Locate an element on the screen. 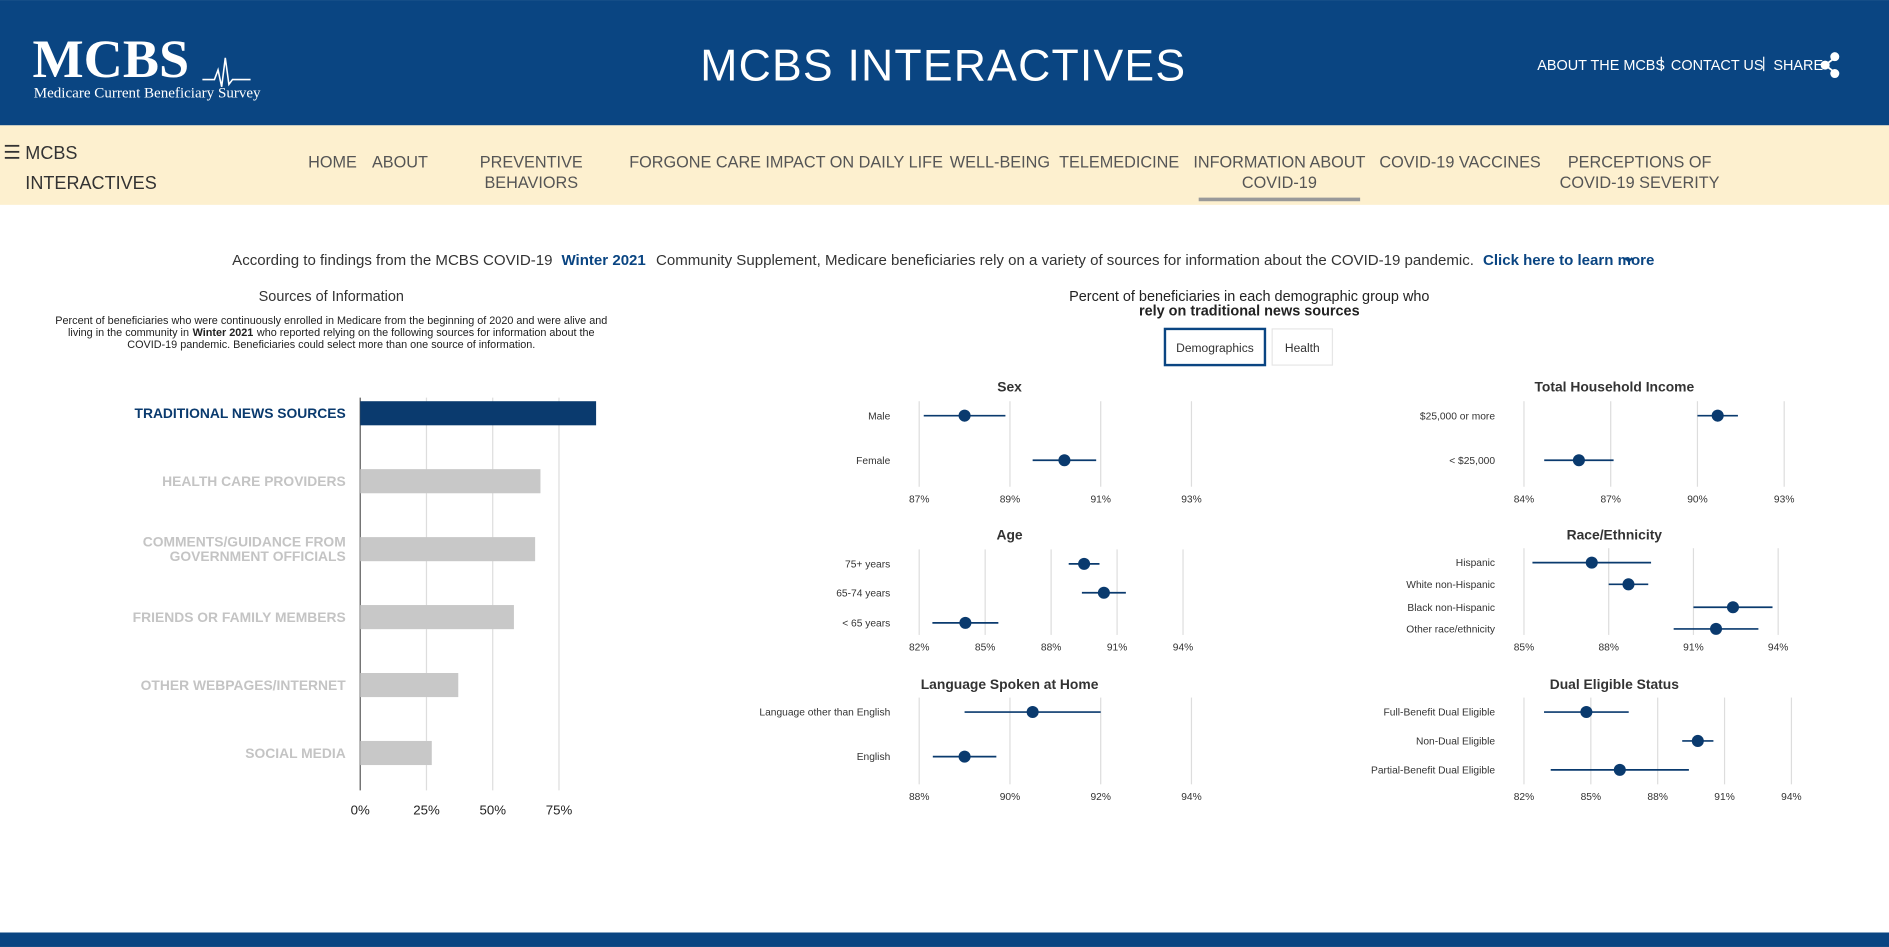 This screenshot has width=1889, height=947. tab-label: Demographics is located at coordinates (1215, 348).